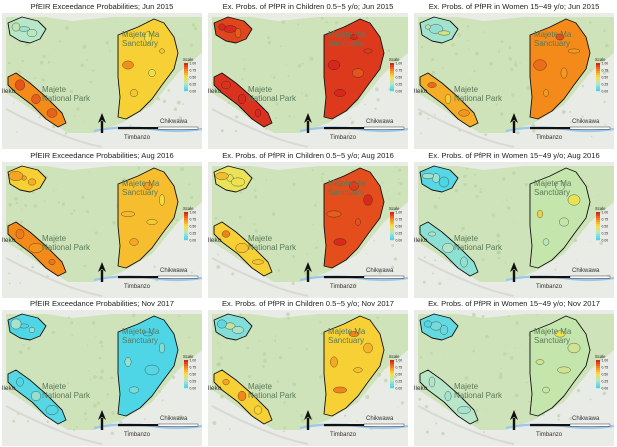  Describe the element at coordinates (605, 367) in the screenshot. I see `legend-tick-label: 0.75` at that location.